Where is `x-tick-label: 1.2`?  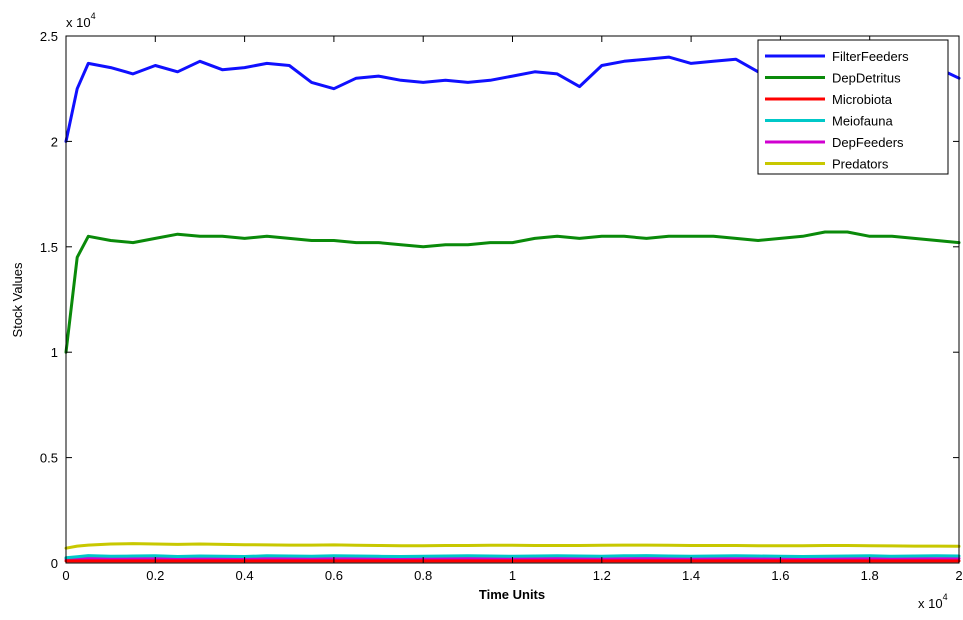 x-tick-label: 1.2 is located at coordinates (602, 575).